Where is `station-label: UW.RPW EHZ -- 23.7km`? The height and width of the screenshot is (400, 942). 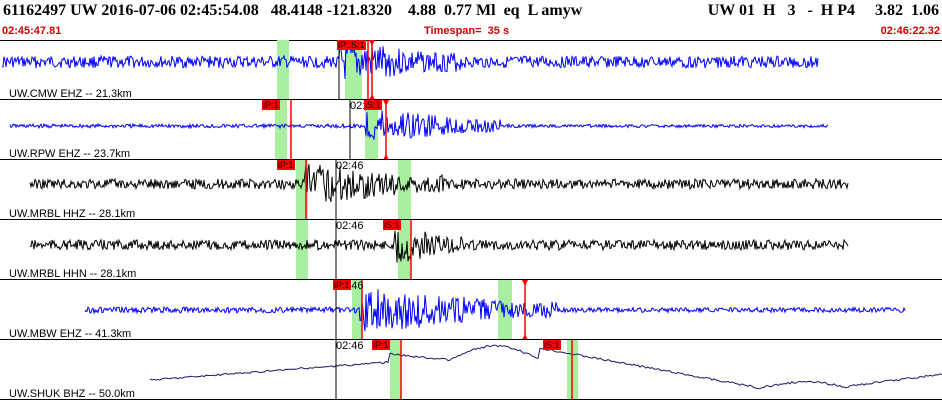 station-label: UW.RPW EHZ -- 23.7km is located at coordinates (70, 154).